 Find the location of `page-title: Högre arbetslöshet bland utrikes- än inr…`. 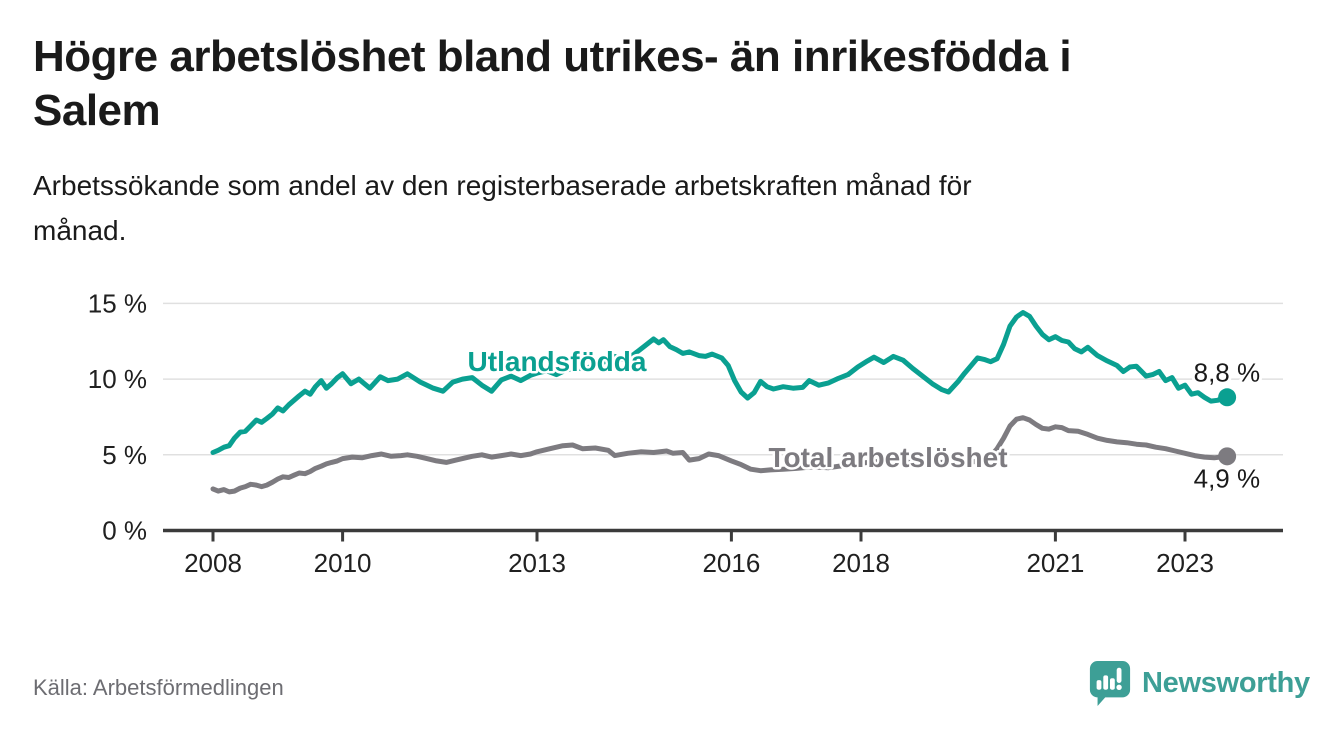

page-title: Högre arbetslöshet bland utrikes- än inr… is located at coordinates (673, 84).